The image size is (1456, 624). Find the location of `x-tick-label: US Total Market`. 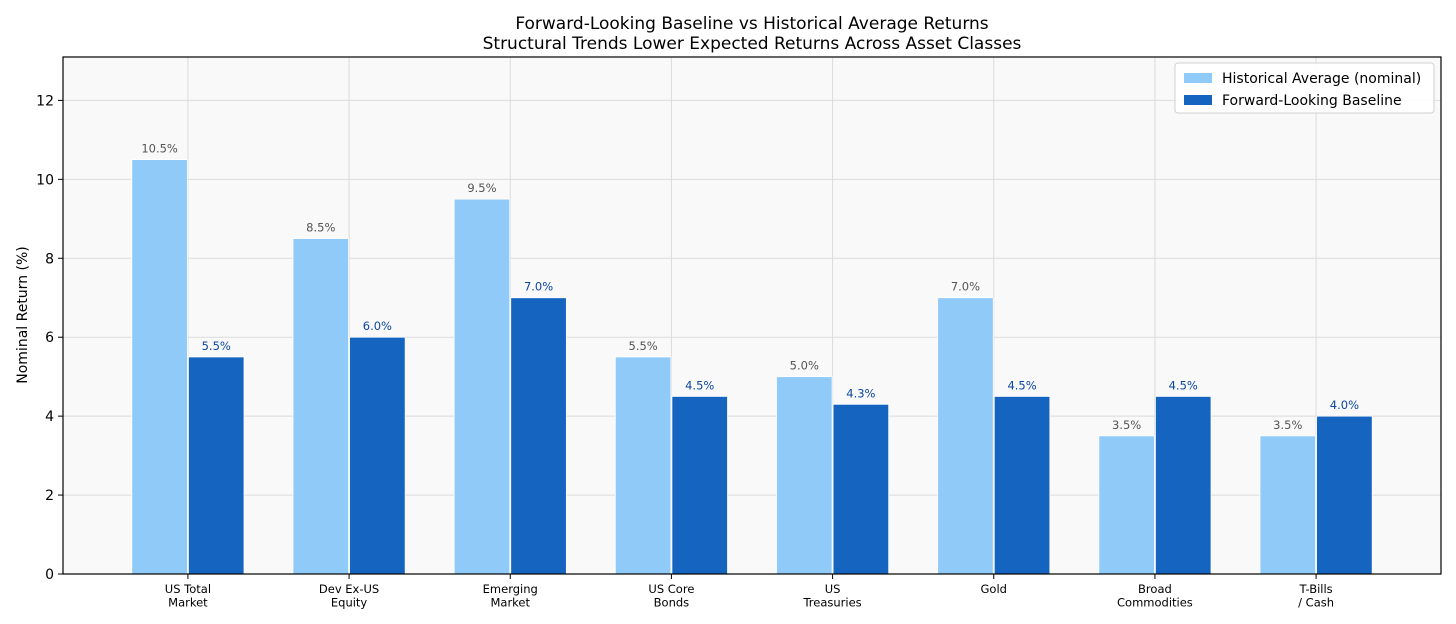

x-tick-label: US Total Market is located at coordinates (188, 596).